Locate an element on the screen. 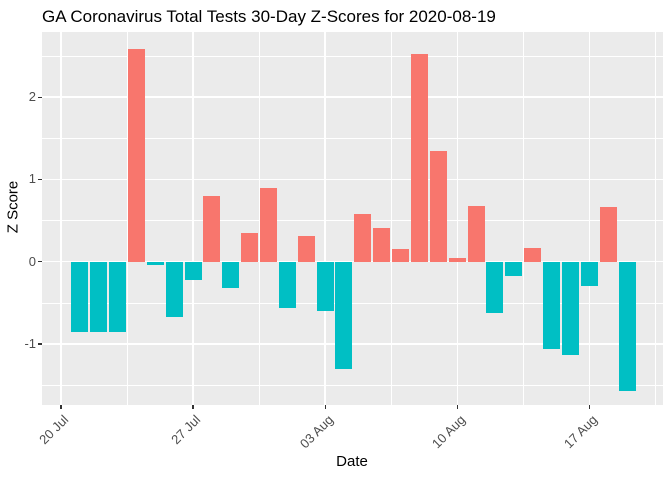 The image size is (672, 480). x-tick-label: 27 Jul is located at coordinates (186, 430).